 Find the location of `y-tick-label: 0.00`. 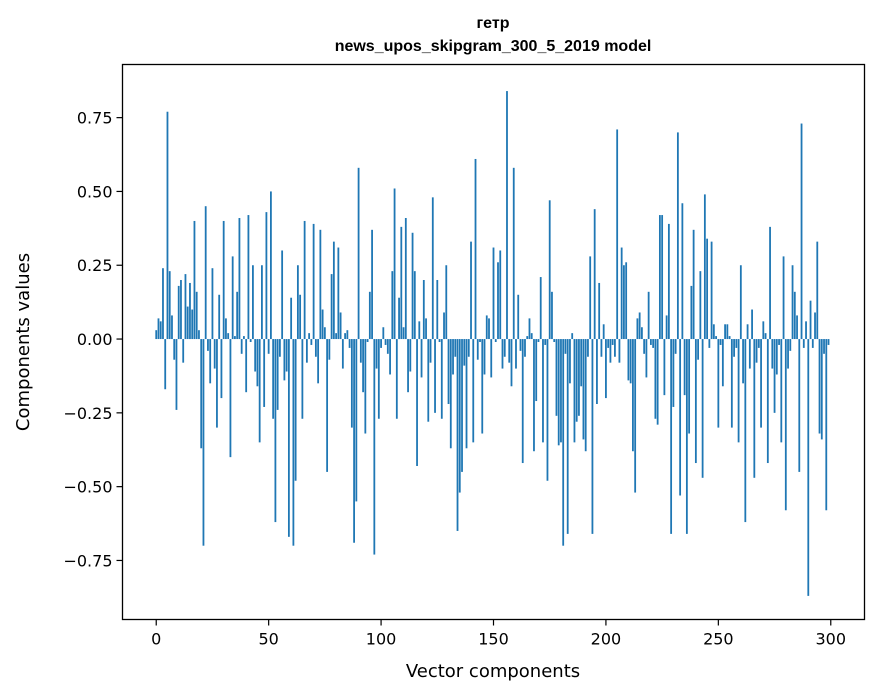

y-tick-label: 0.00 is located at coordinates (95, 339).